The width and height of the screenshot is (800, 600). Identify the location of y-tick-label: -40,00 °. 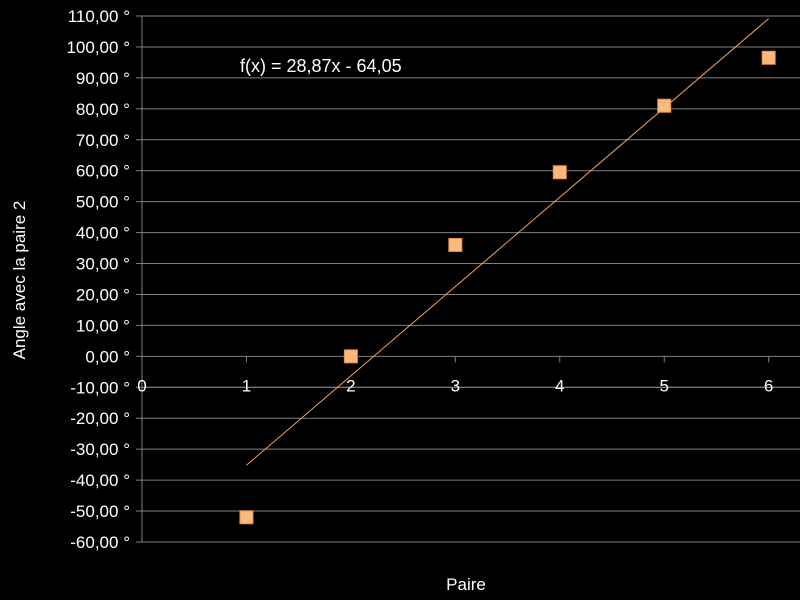
(100, 480).